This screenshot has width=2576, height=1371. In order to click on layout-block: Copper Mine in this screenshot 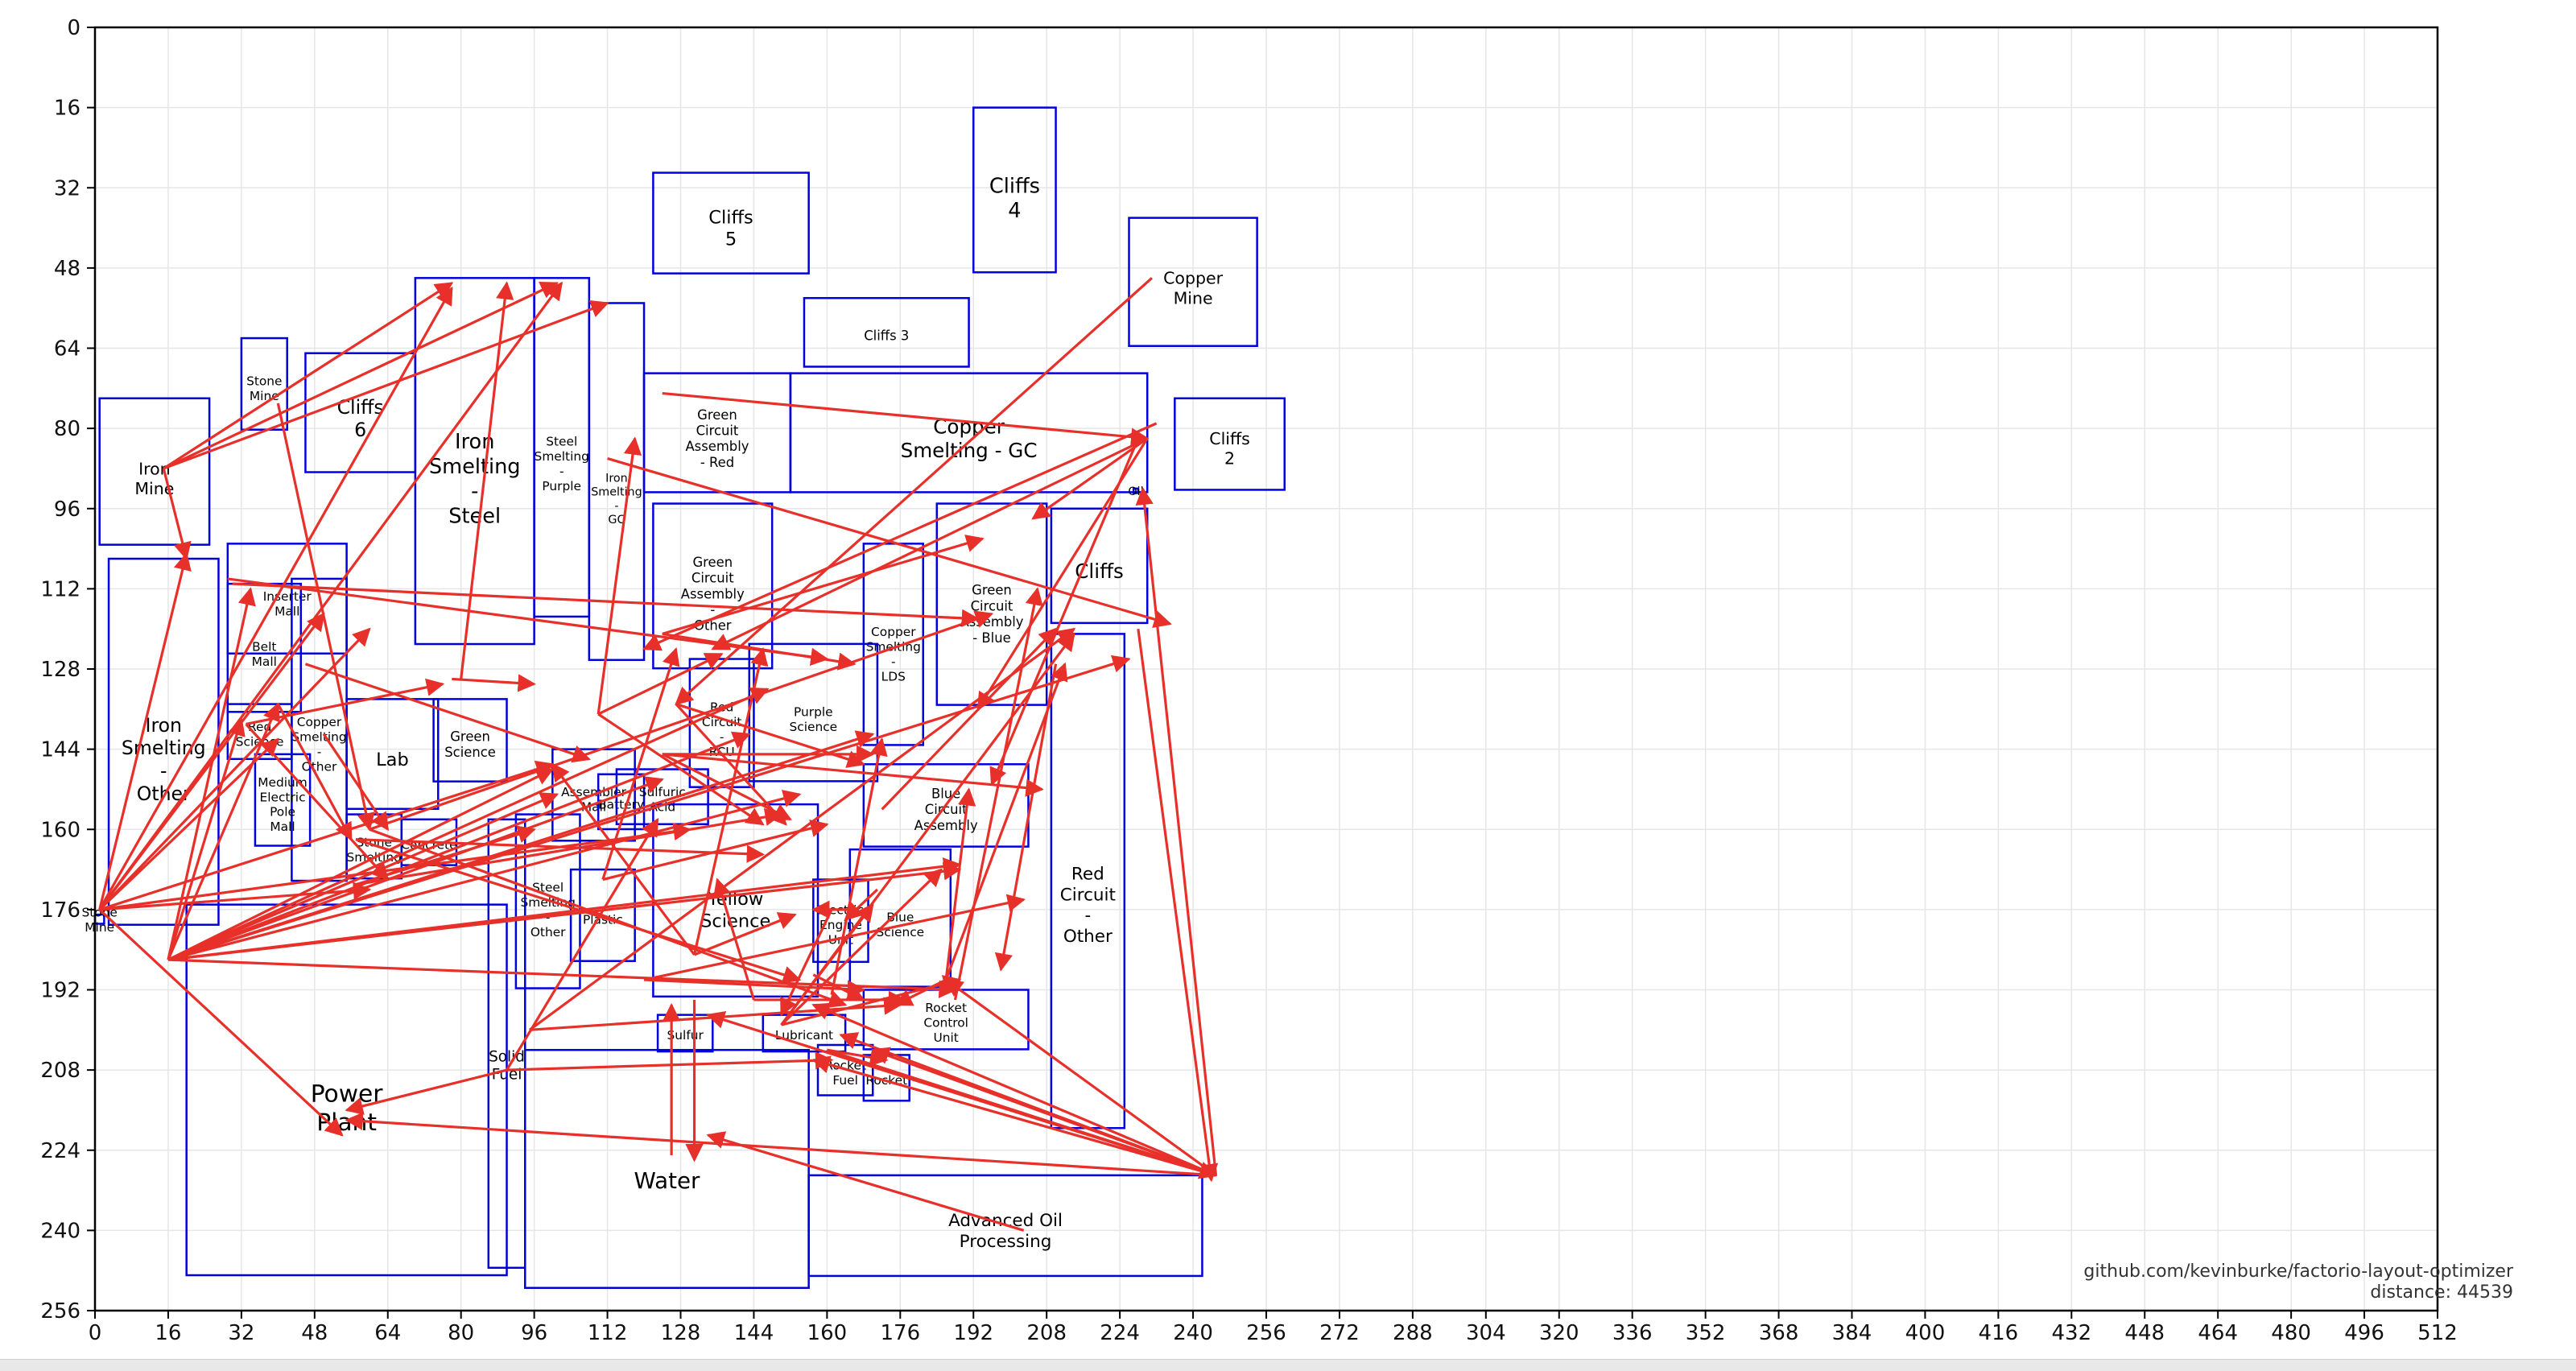, I will do `click(1193, 282)`.